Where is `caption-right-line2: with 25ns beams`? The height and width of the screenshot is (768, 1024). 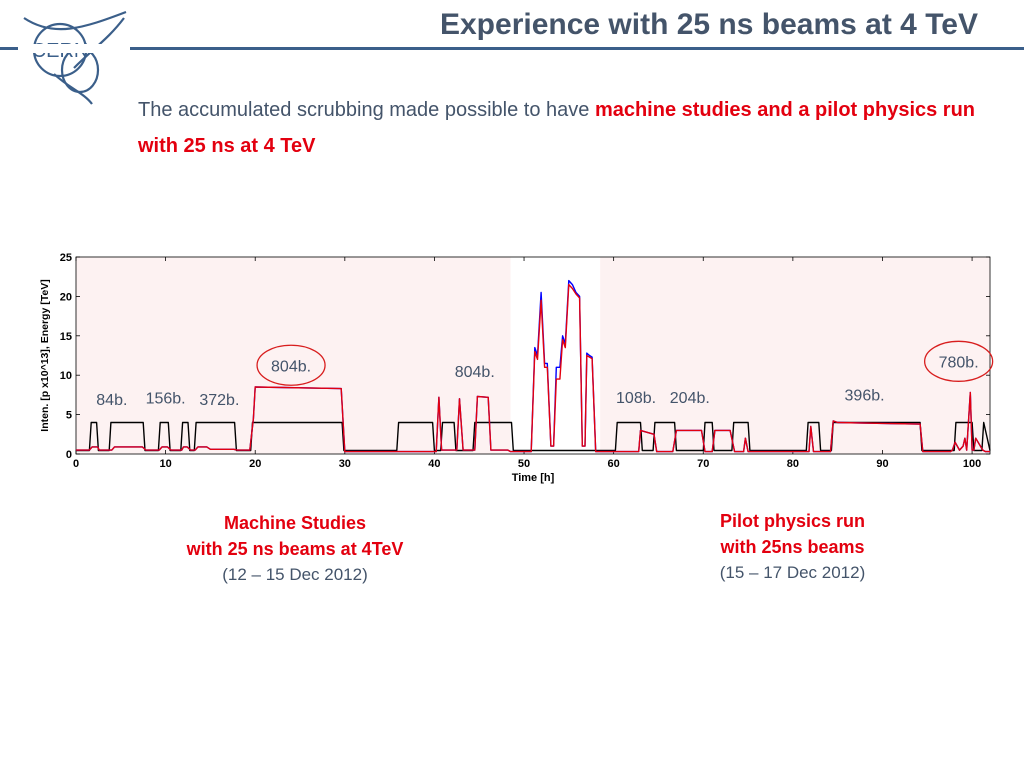
caption-right-line2: with 25ns beams is located at coordinates (792, 547).